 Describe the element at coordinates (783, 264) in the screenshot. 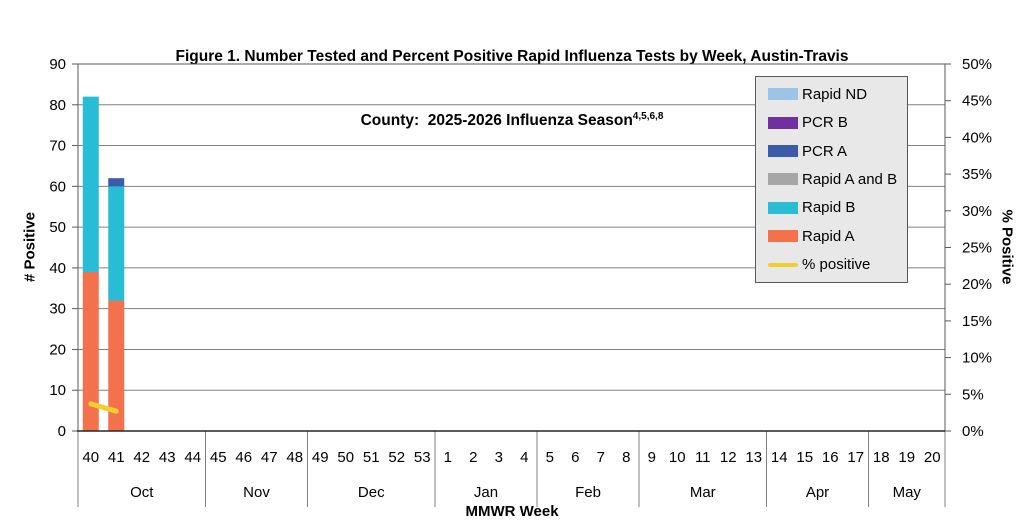

I see `legend-swatch--positive` at that location.